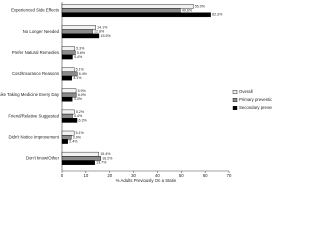  Describe the element at coordinates (181, 175) in the screenshot. I see `x-tick-label: 50` at that location.